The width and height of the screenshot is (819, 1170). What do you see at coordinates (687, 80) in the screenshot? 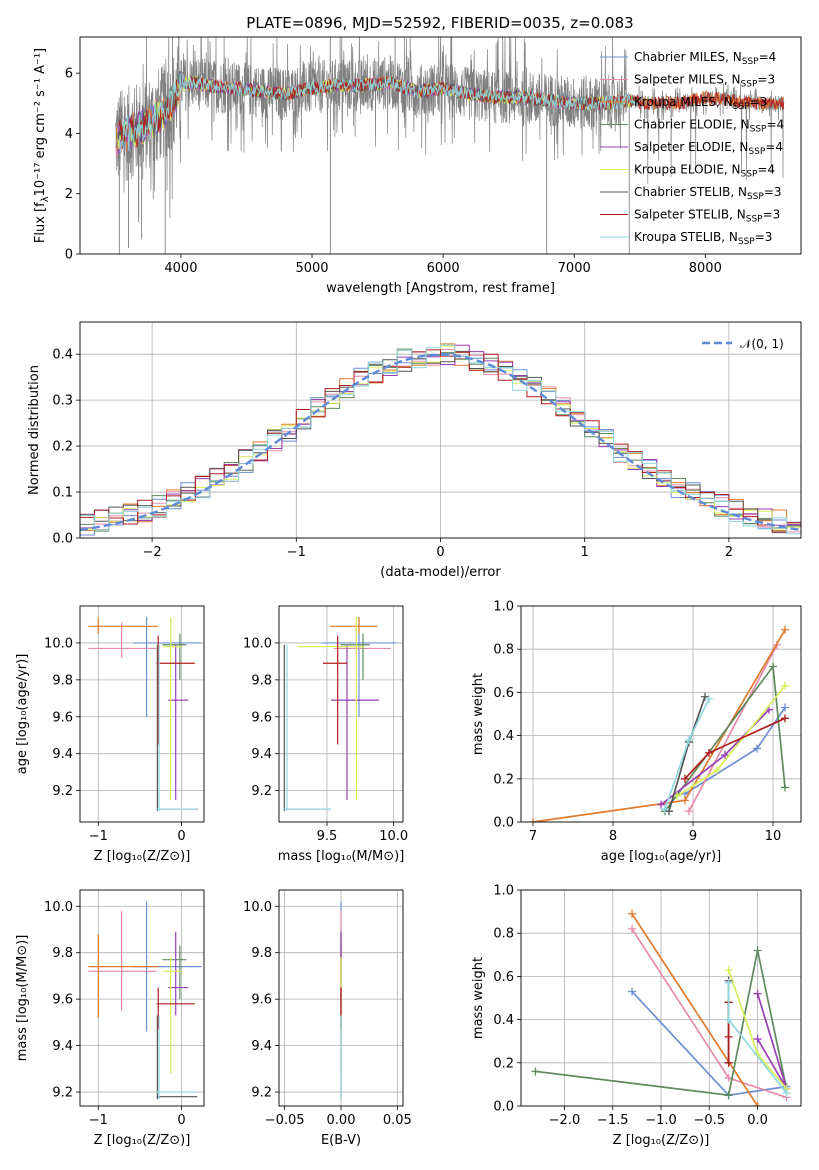
I see `legend-entry-main: Salpeter MILES, N` at bounding box center [687, 80].